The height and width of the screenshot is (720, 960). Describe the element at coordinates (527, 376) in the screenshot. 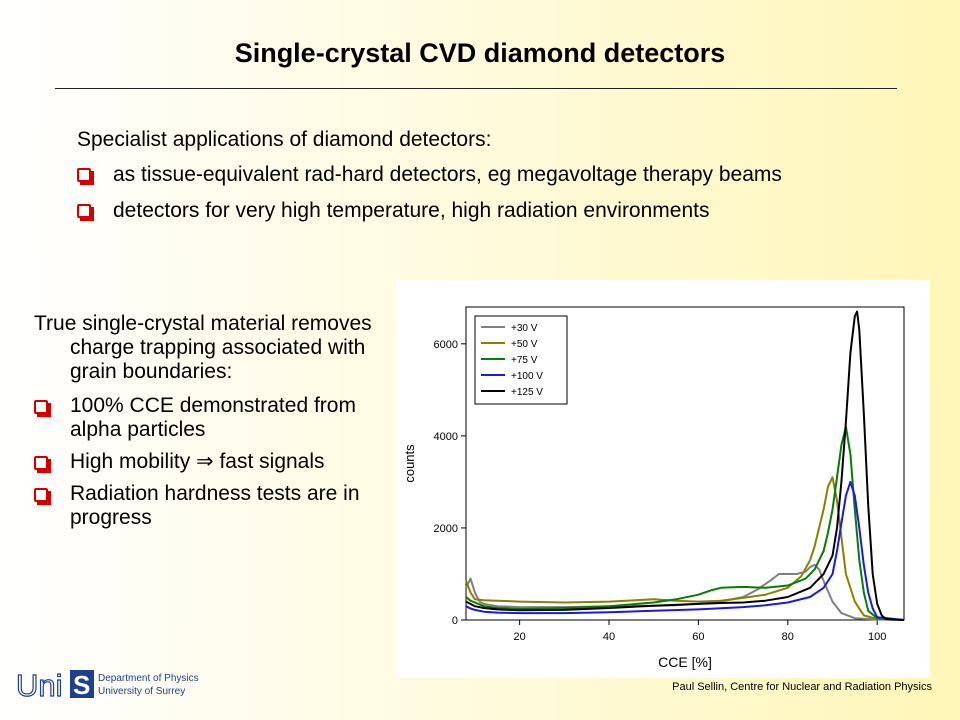

I see `legend-label: +100 V` at that location.